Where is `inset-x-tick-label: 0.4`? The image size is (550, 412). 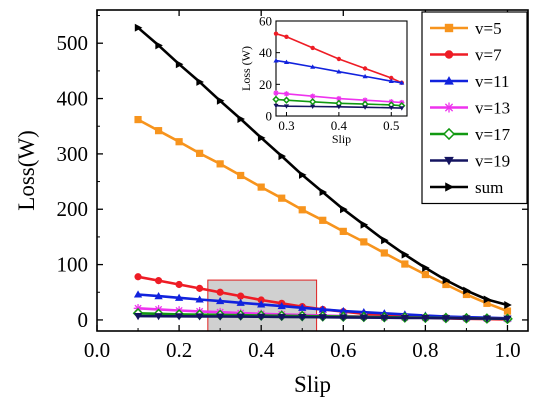 inset-x-tick-label: 0.4 is located at coordinates (339, 125).